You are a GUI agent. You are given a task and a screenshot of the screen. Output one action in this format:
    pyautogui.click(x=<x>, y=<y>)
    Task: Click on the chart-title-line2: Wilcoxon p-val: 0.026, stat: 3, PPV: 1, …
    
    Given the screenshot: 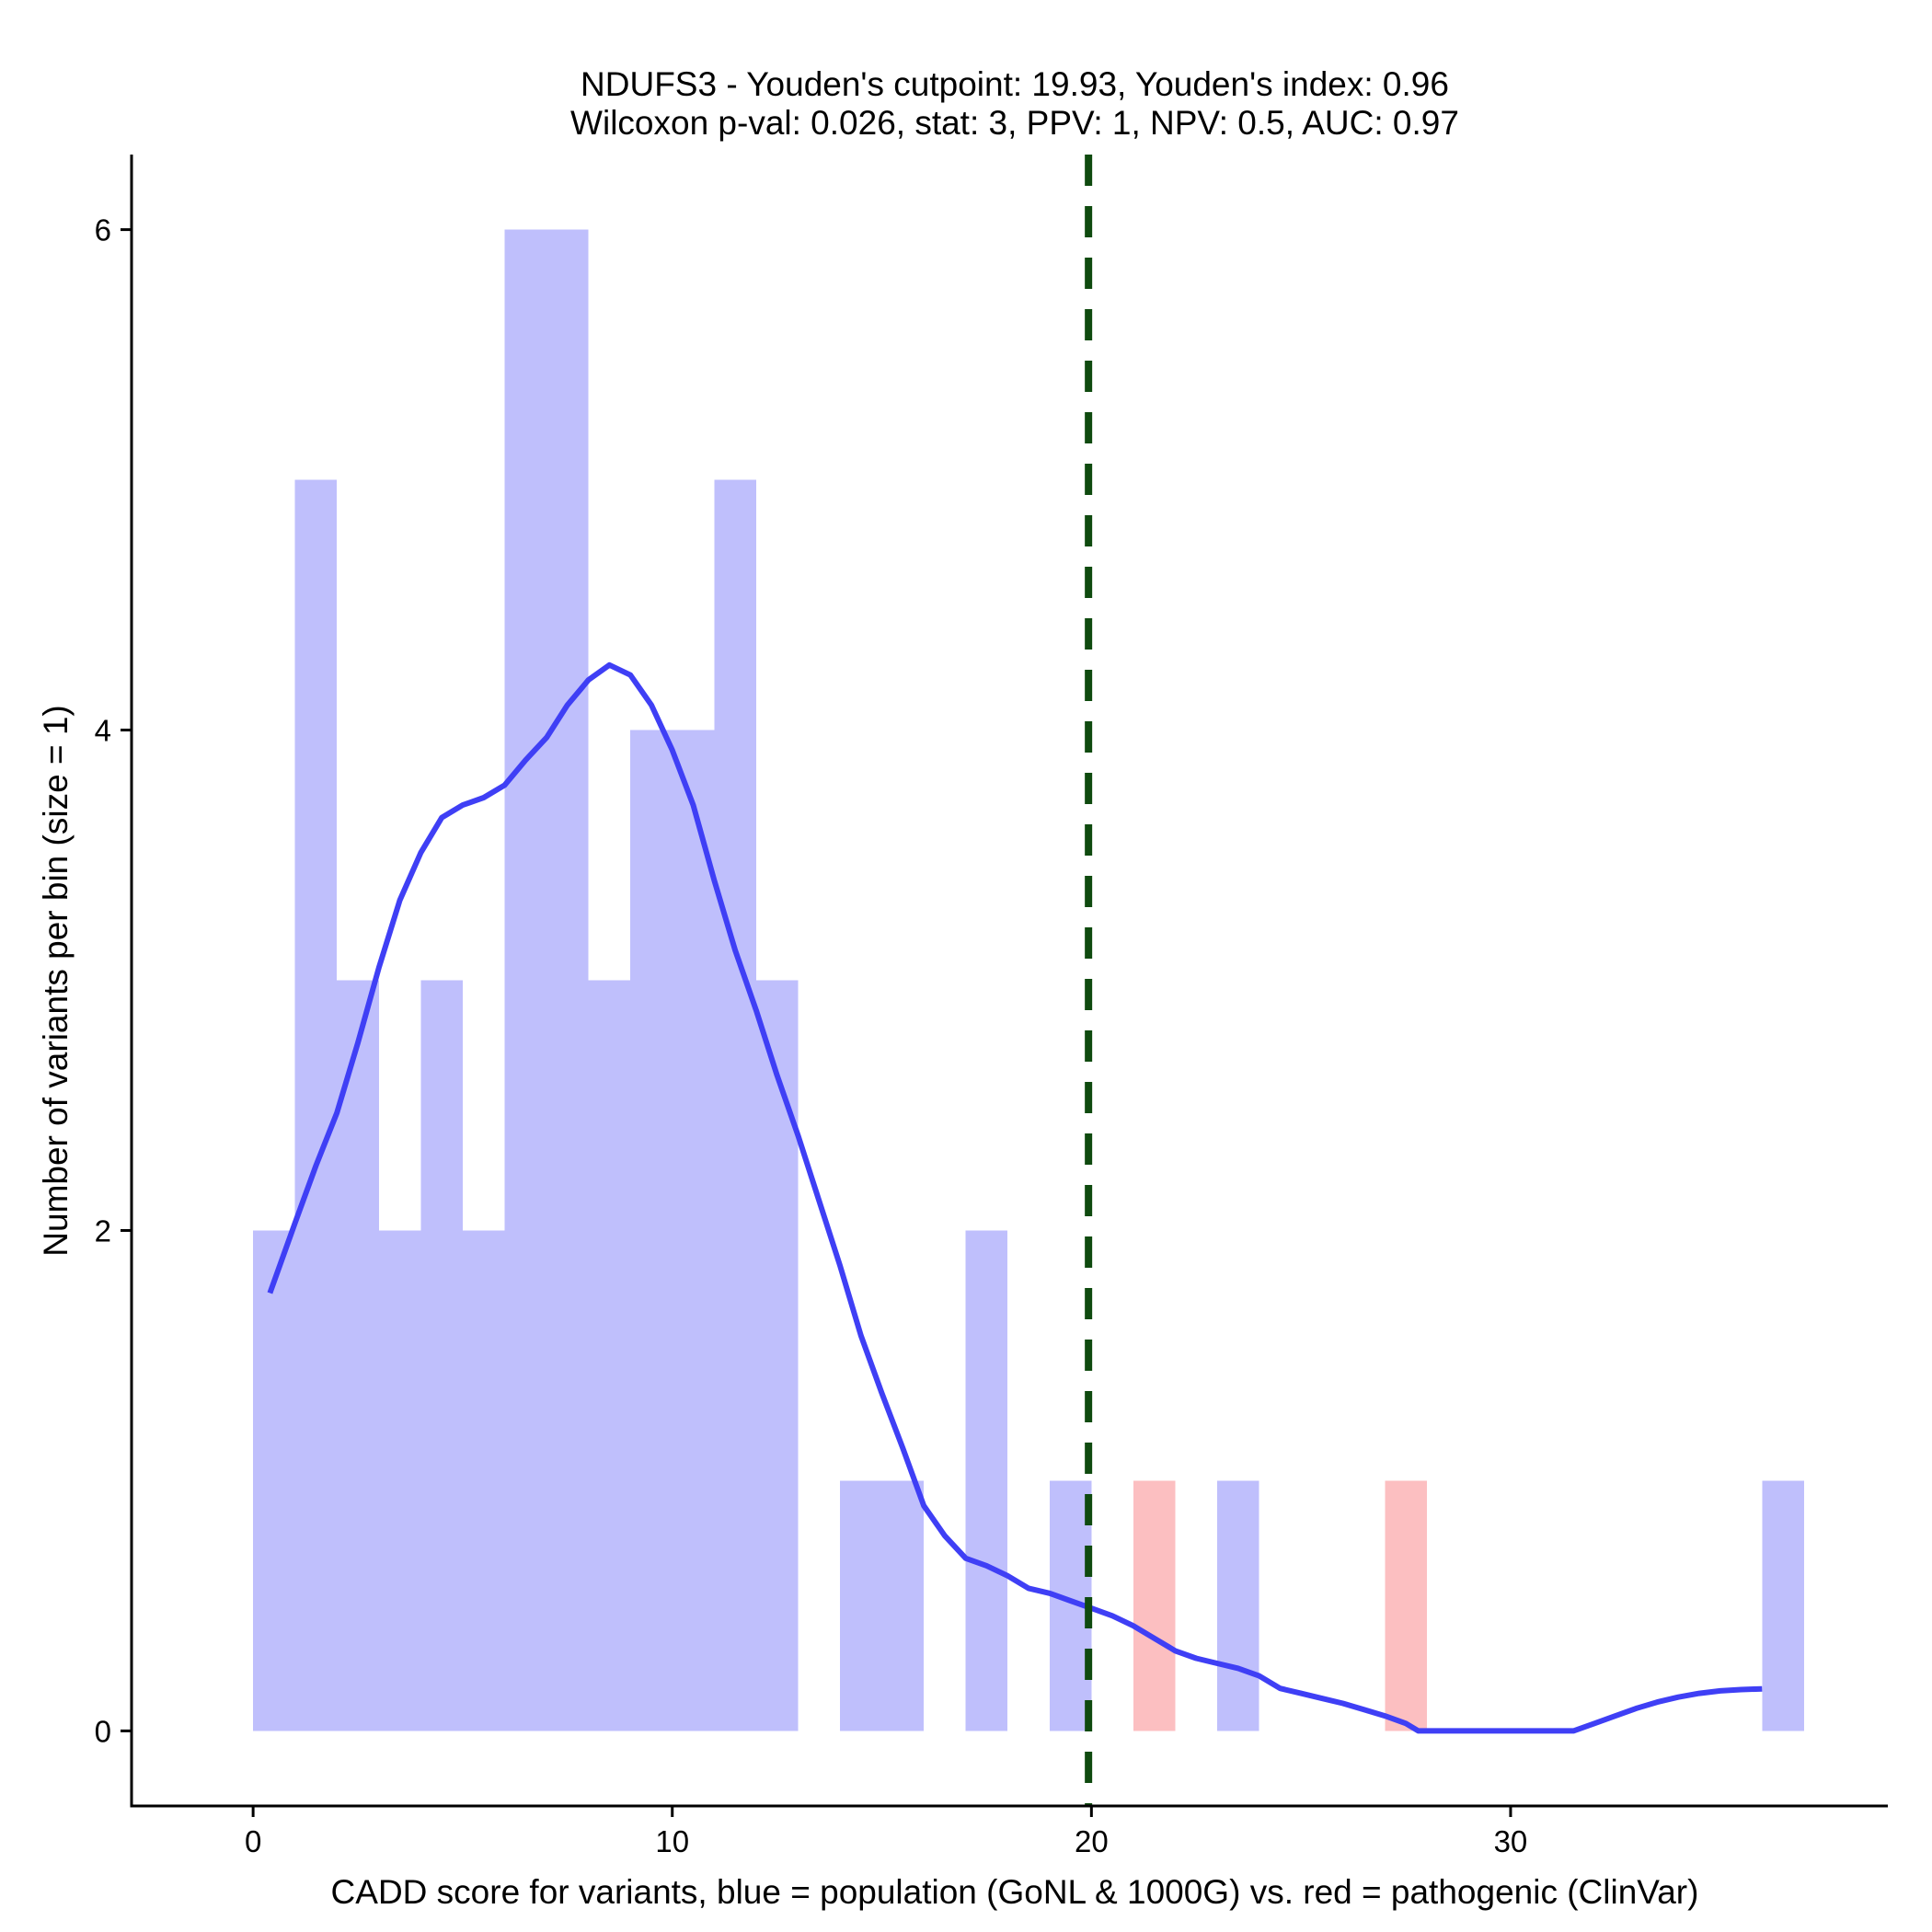 What is the action you would take?
    pyautogui.click(x=1014, y=123)
    